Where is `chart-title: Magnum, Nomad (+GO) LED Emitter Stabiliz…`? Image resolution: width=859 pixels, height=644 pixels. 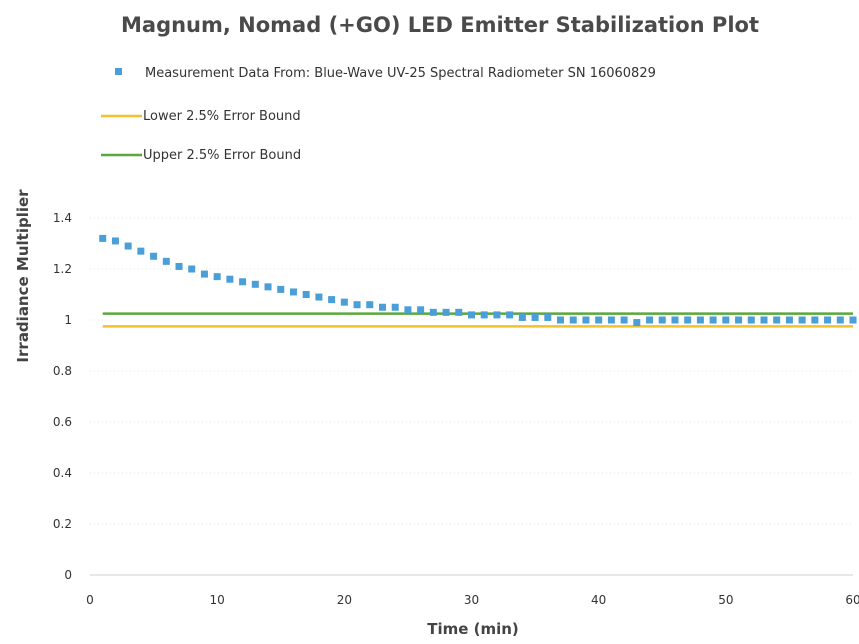 chart-title: Magnum, Nomad (+GO) LED Emitter Stabiliz… is located at coordinates (440, 25).